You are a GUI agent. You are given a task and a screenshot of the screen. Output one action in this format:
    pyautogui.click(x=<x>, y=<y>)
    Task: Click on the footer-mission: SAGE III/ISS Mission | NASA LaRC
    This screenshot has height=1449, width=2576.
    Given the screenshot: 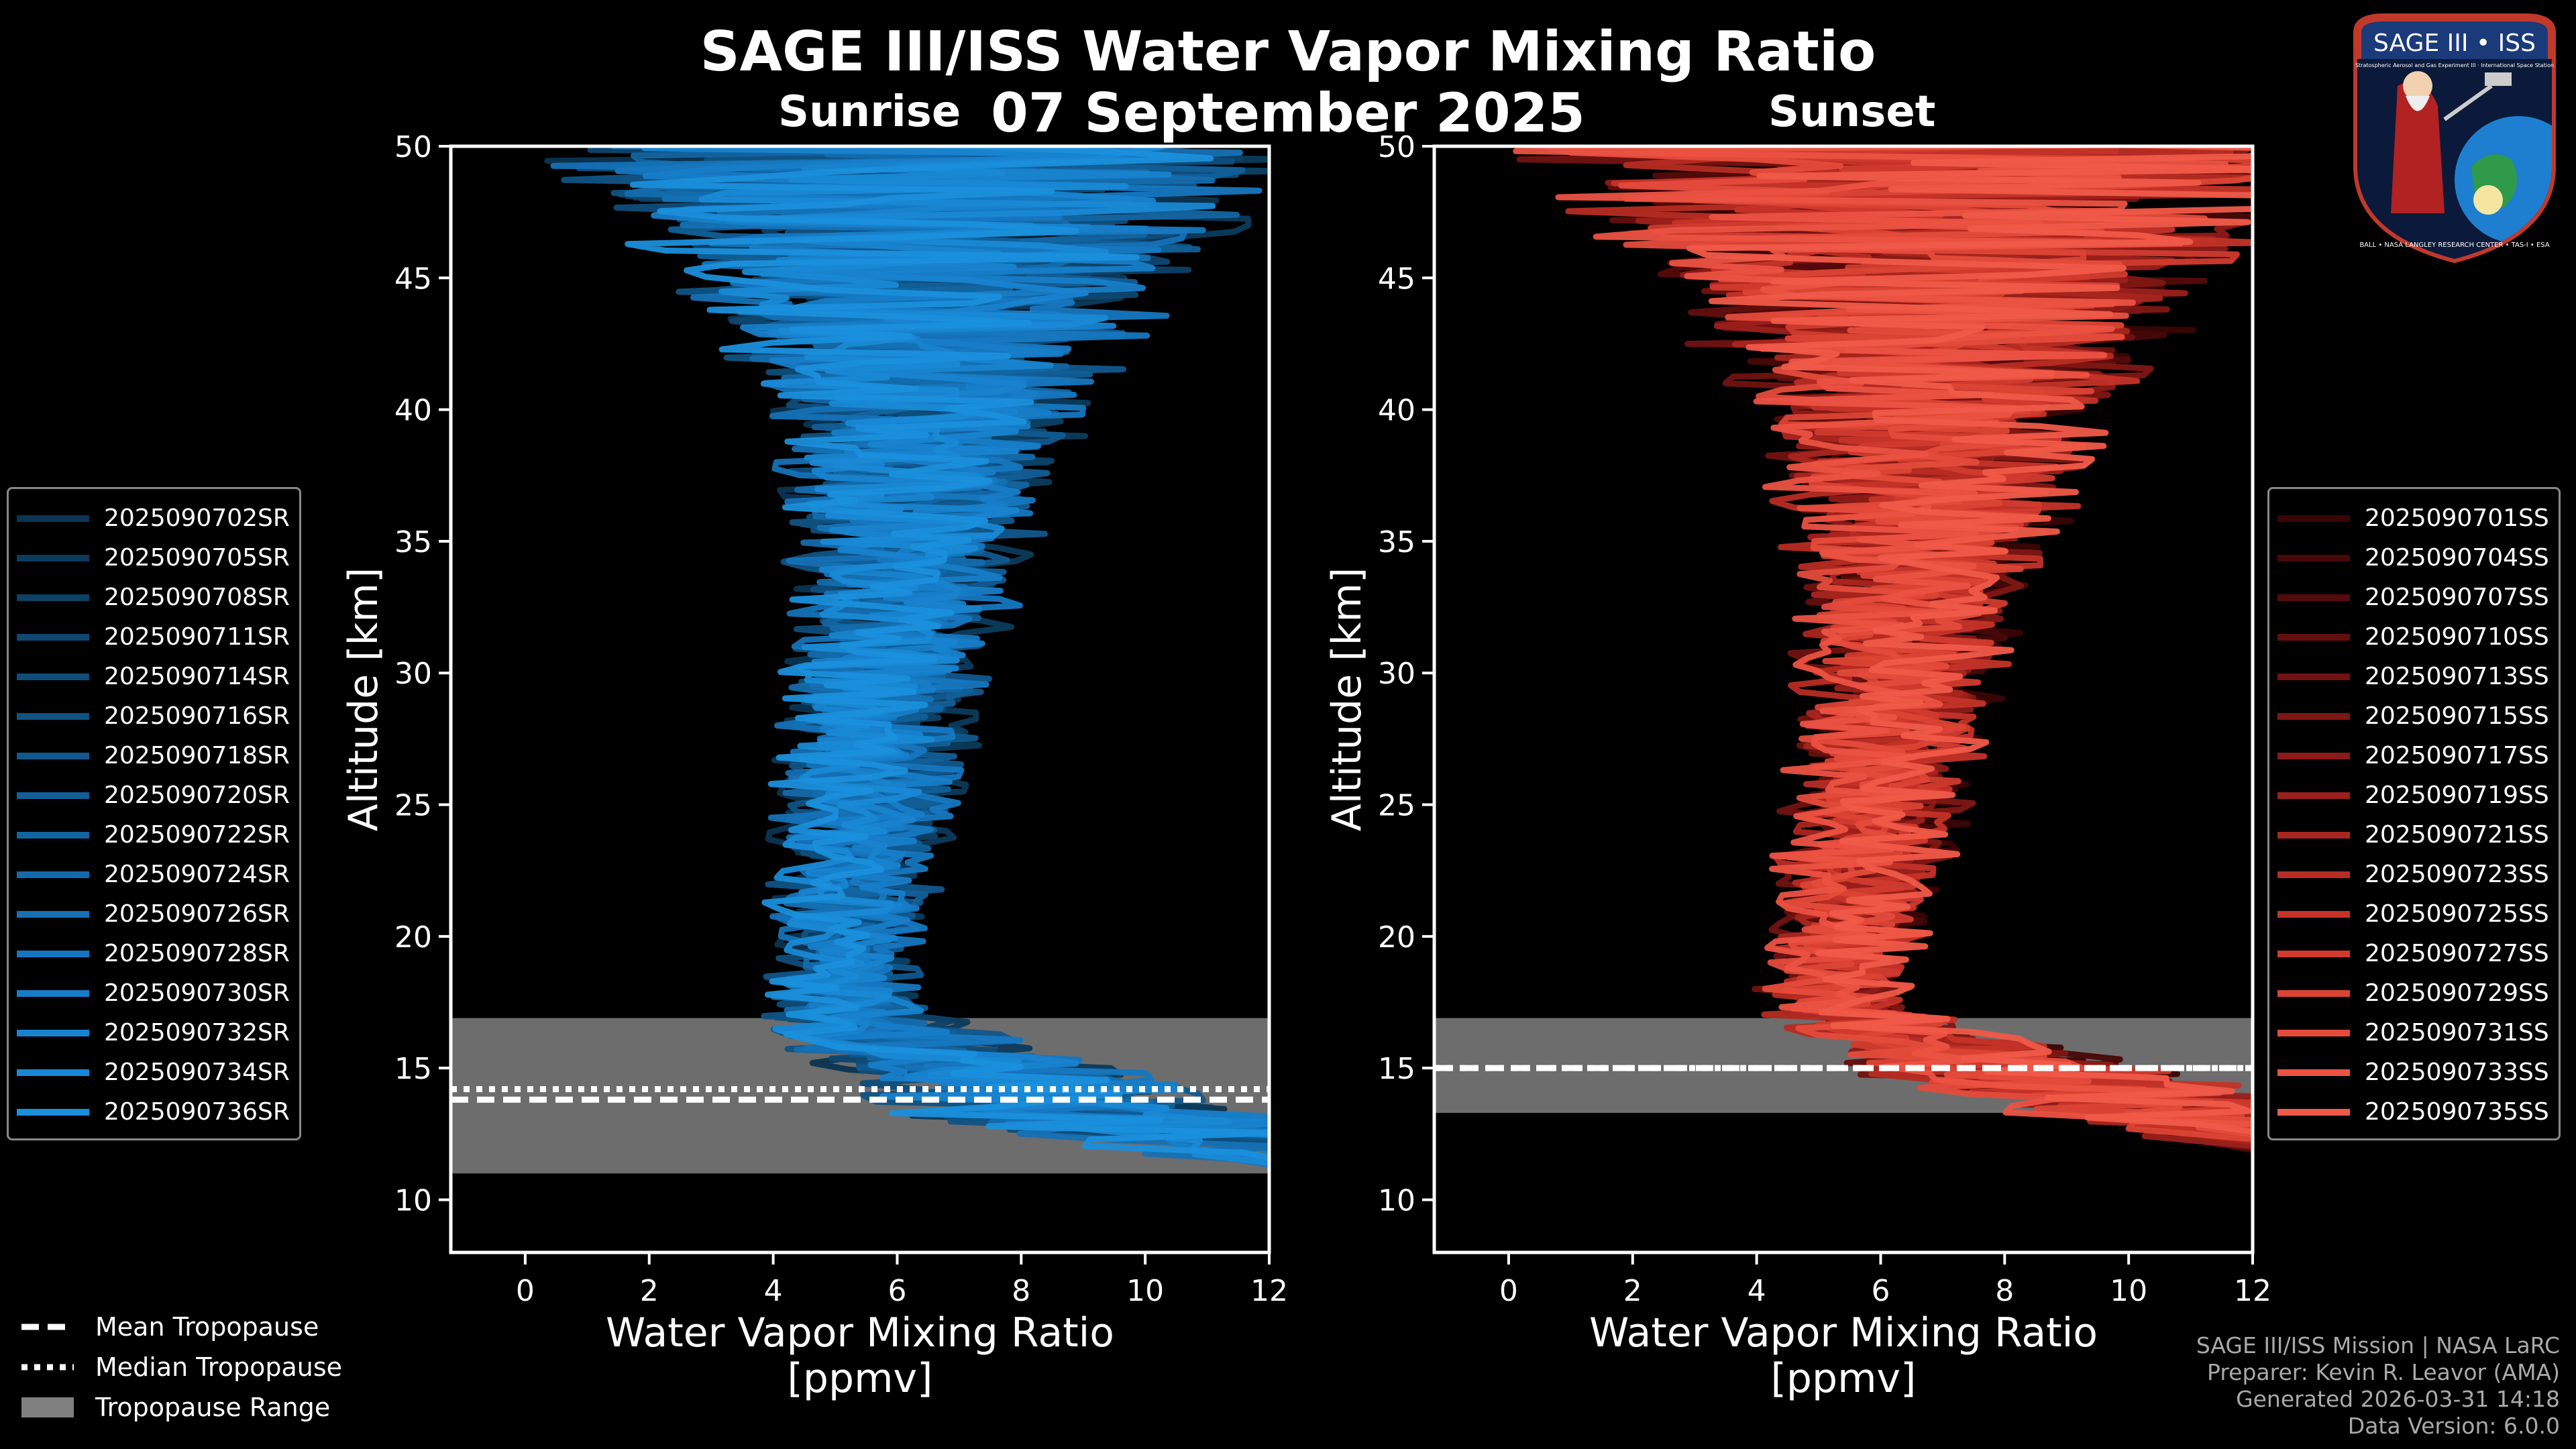 What is the action you would take?
    pyautogui.click(x=2378, y=1345)
    